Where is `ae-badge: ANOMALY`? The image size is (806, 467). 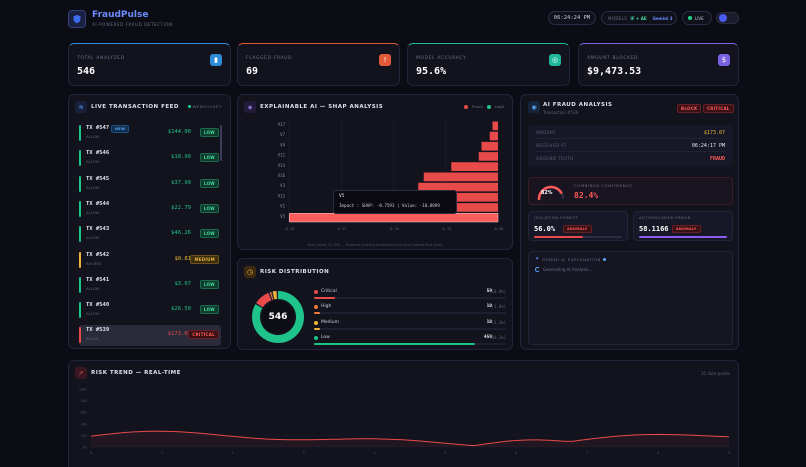
ae-badge: ANOMALY is located at coordinates (686, 229).